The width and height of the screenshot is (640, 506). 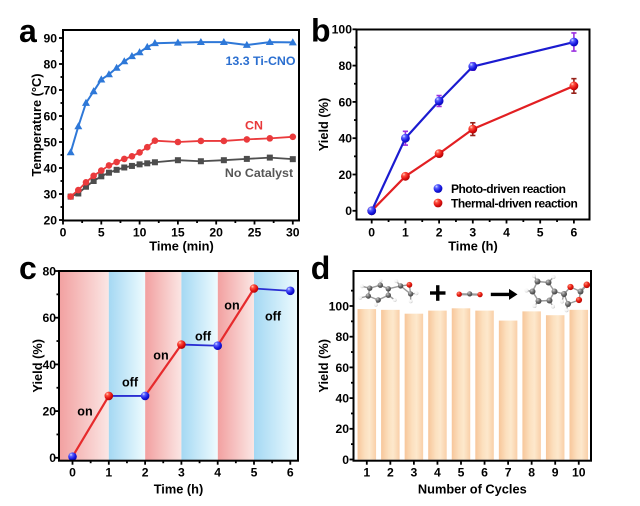 I want to click on svg-text: 15, so click(x=178, y=233).